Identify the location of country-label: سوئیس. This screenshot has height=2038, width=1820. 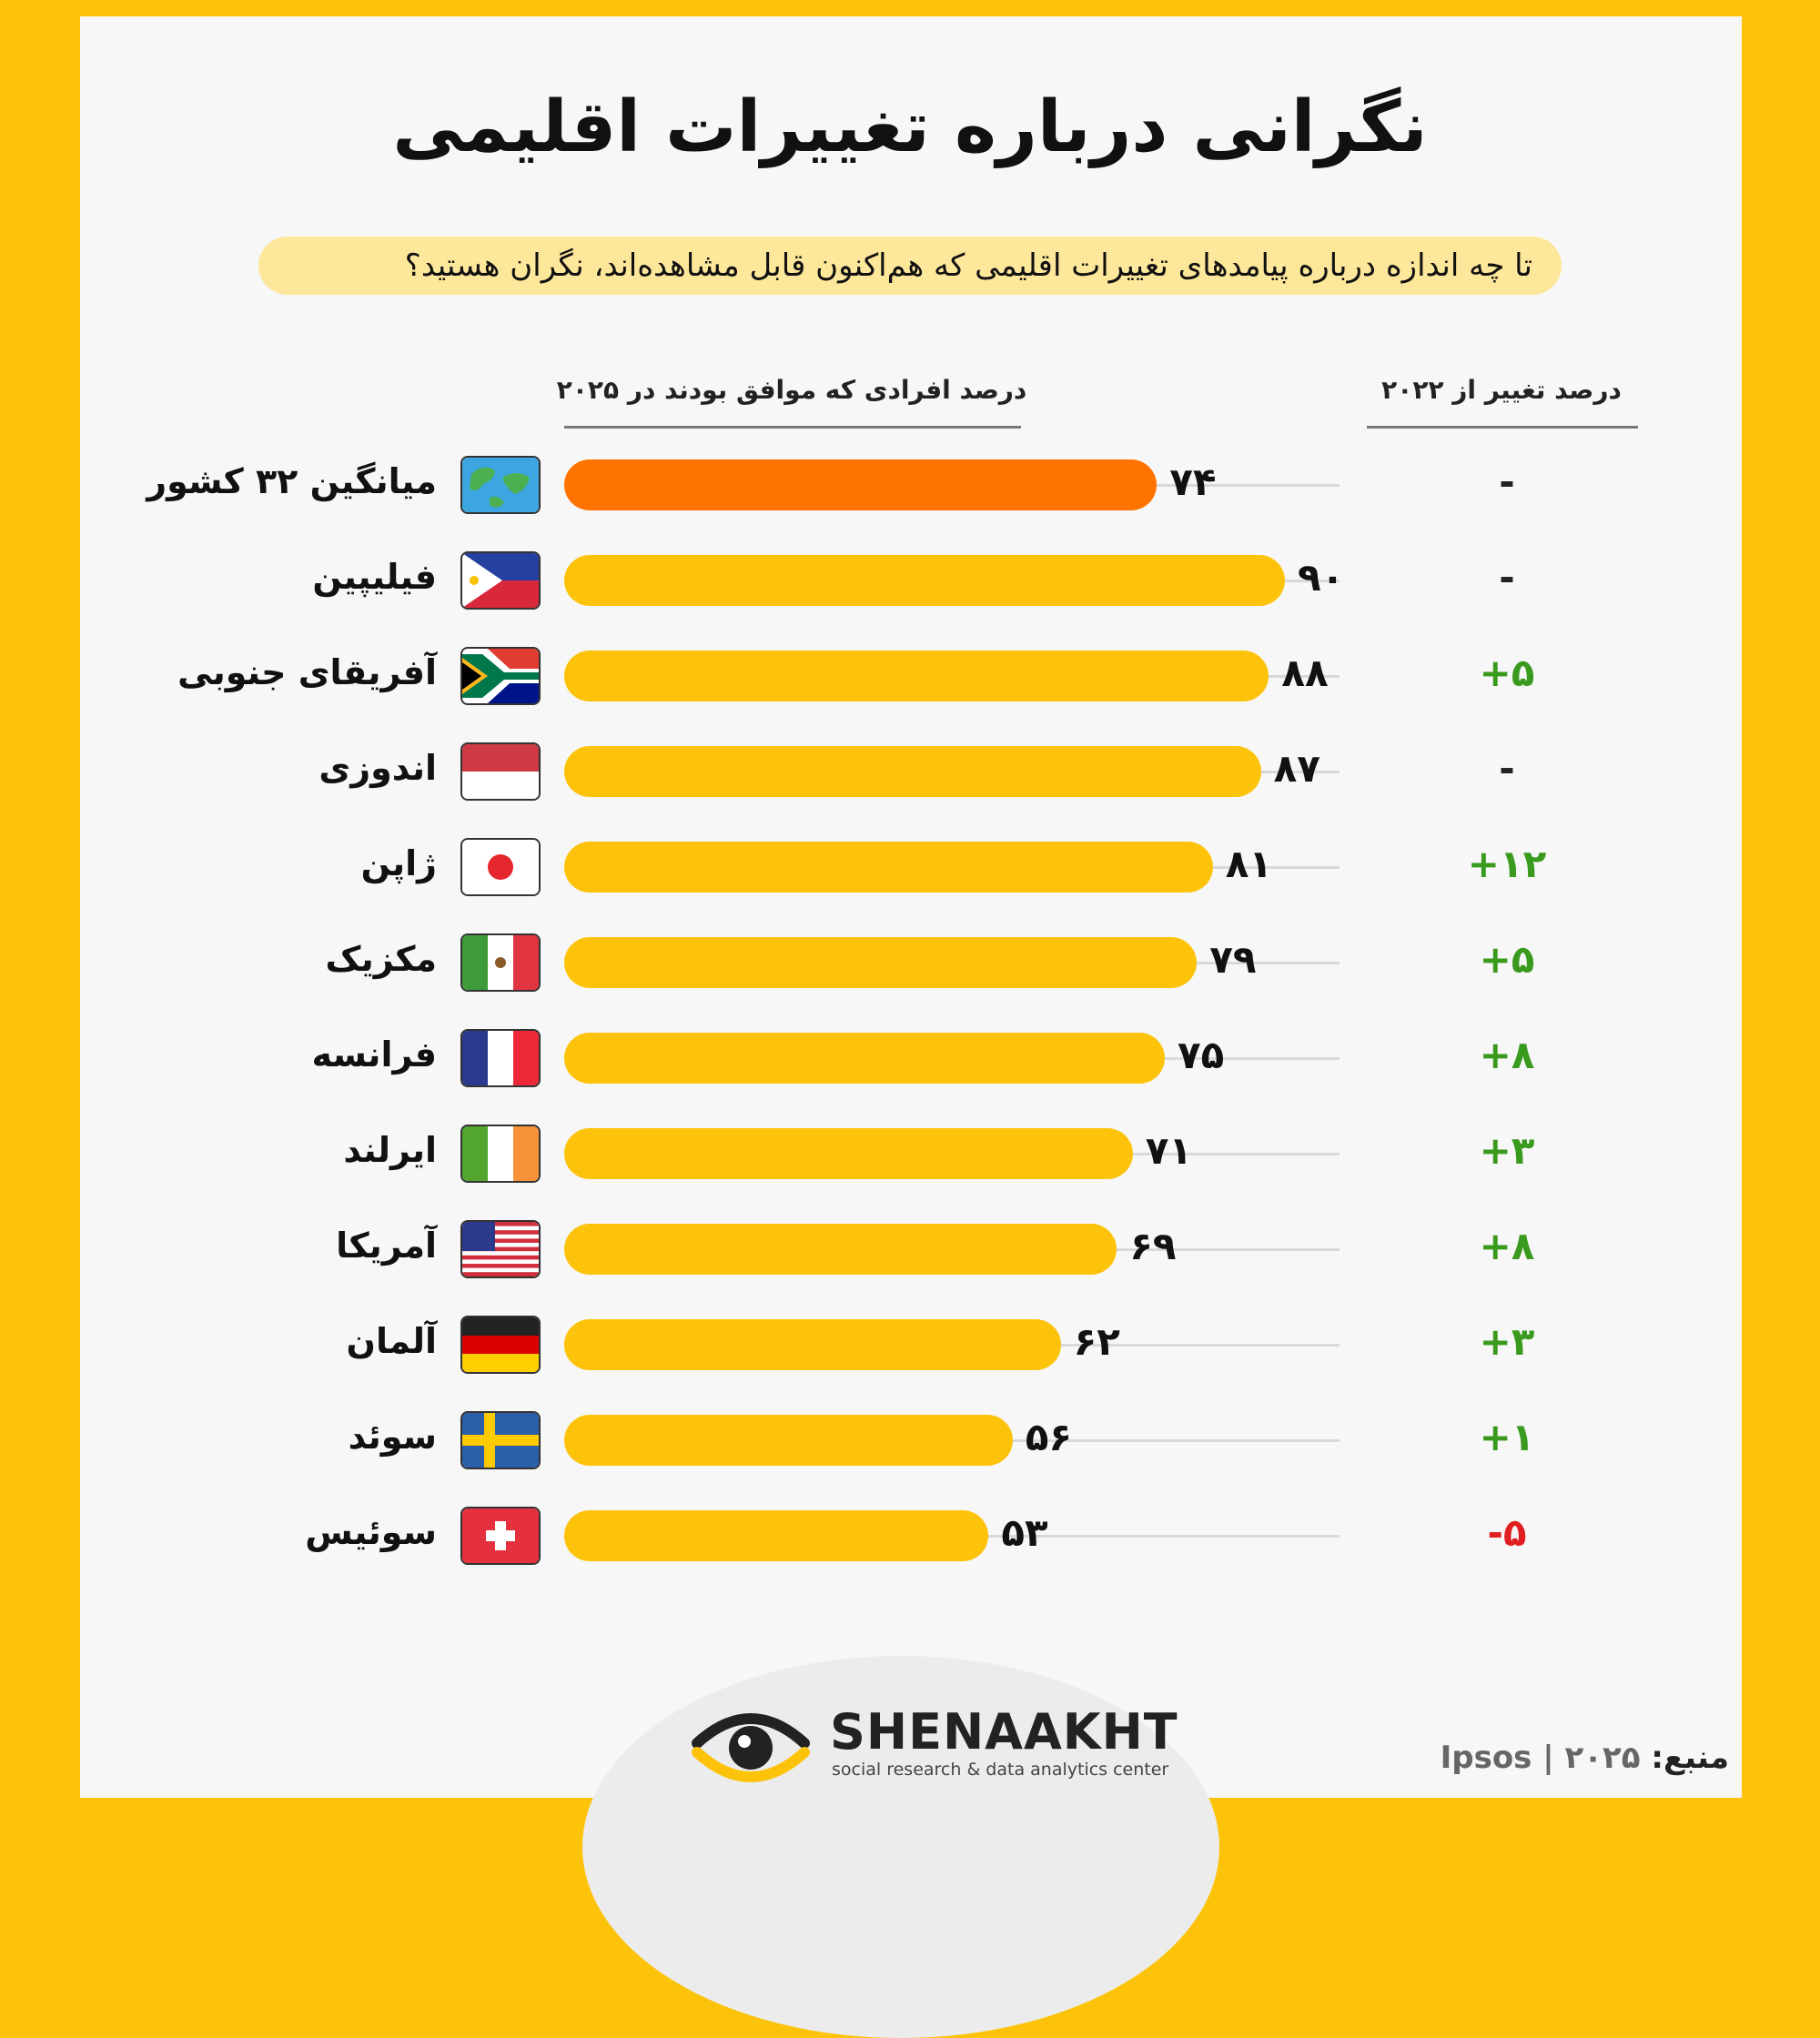
(371, 1532).